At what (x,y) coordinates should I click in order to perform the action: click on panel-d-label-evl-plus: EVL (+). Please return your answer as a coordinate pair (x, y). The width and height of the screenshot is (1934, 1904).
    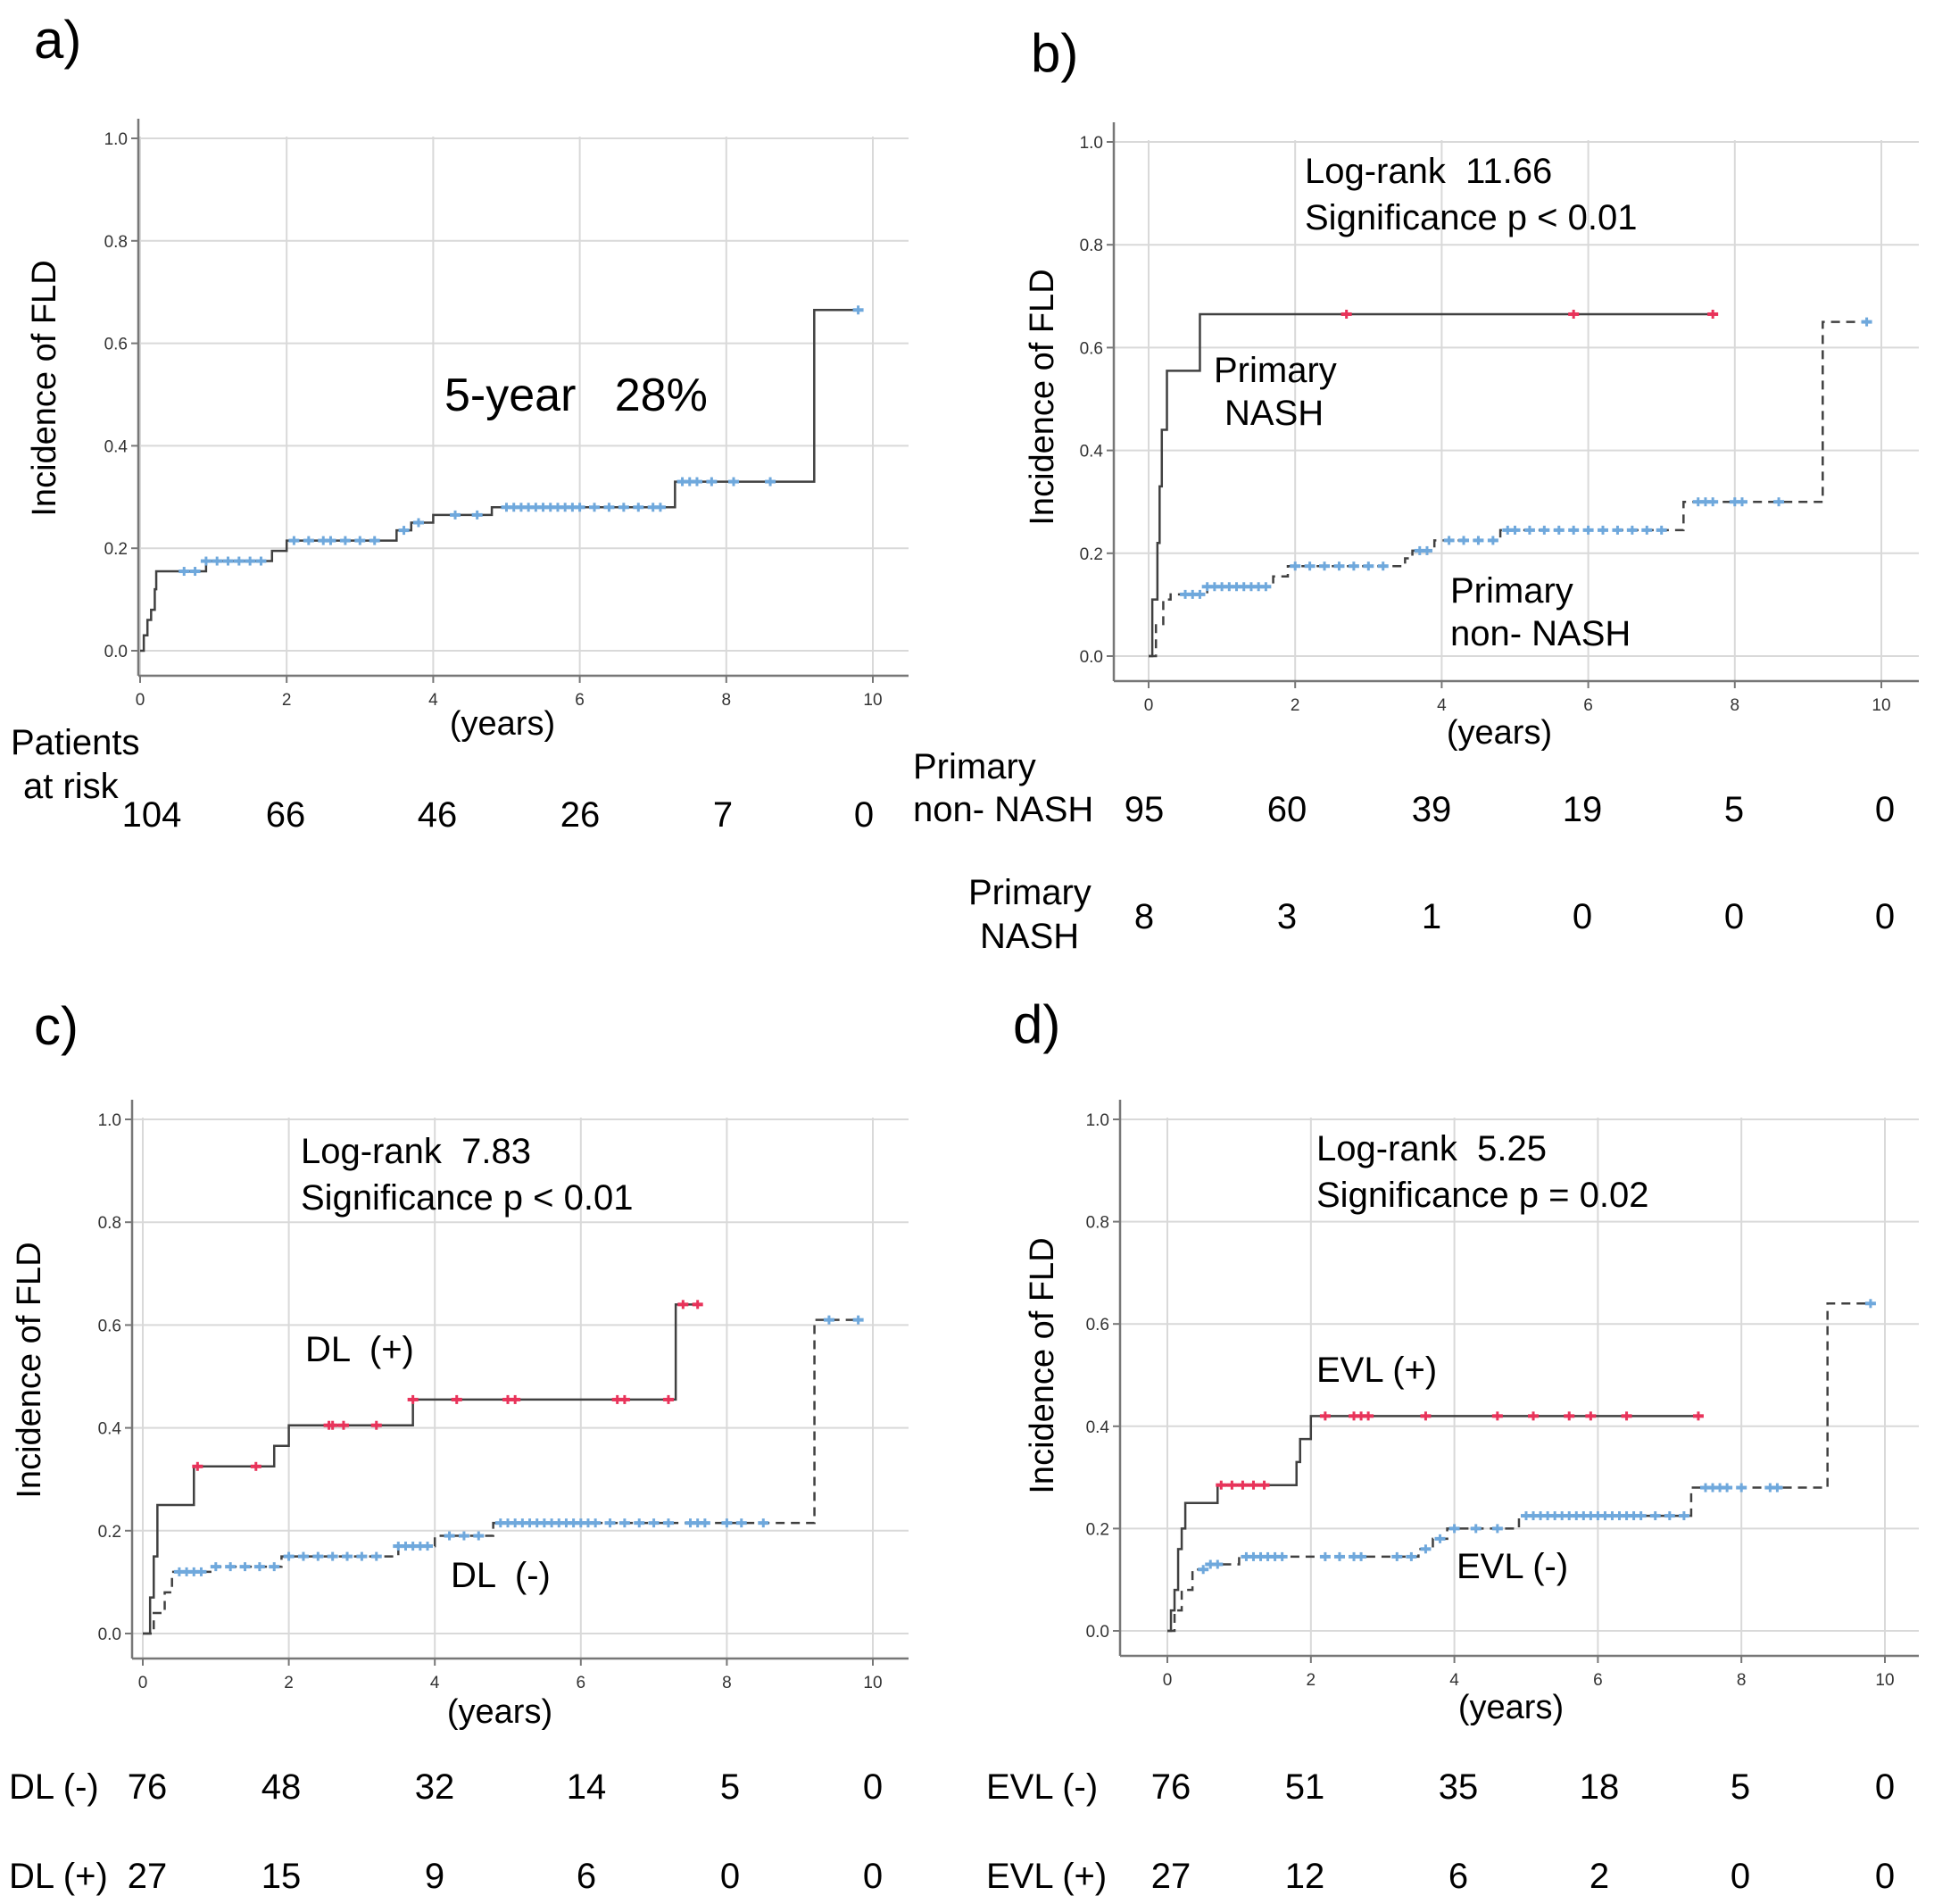
    Looking at the image, I should click on (1376, 1370).